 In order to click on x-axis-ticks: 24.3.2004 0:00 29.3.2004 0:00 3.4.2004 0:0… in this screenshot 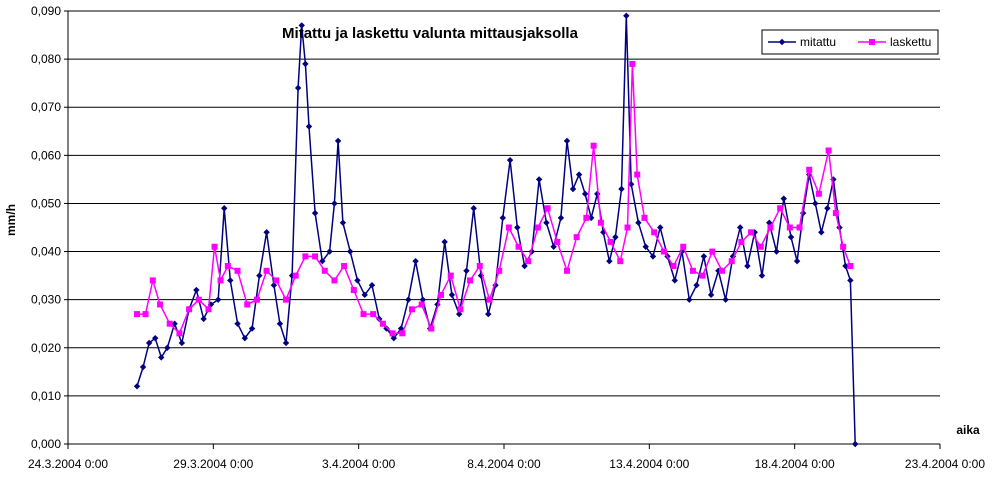, I will do `click(506, 457)`.